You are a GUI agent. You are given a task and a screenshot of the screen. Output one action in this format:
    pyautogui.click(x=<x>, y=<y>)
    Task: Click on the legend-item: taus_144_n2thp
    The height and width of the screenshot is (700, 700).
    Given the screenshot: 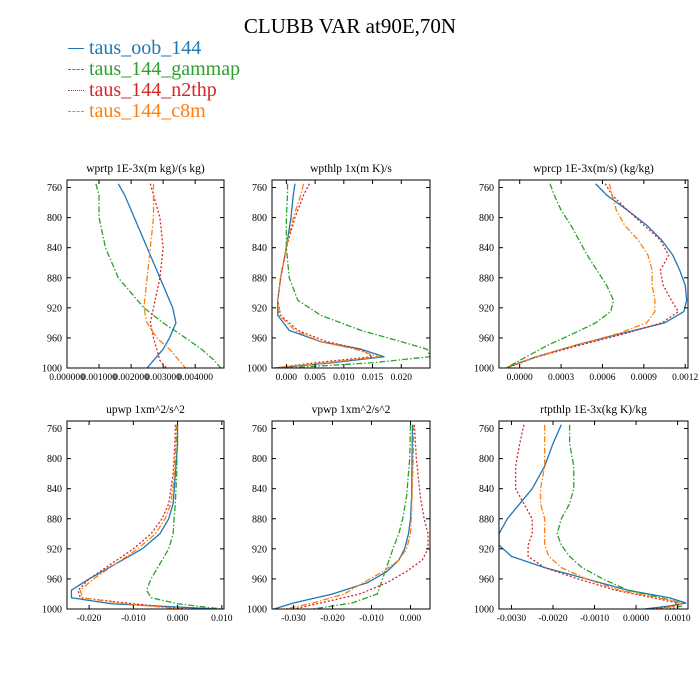 What is the action you would take?
    pyautogui.click(x=154, y=90)
    